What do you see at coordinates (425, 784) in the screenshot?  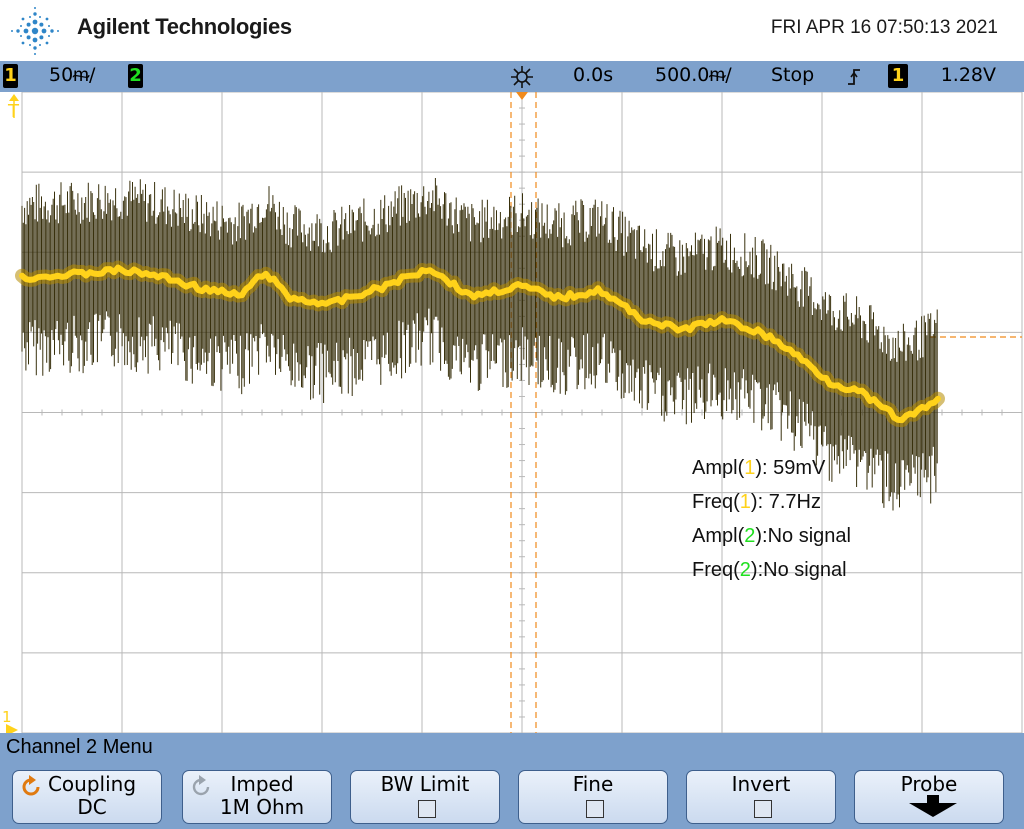 I see `bw-limit-label: BW Limit` at bounding box center [425, 784].